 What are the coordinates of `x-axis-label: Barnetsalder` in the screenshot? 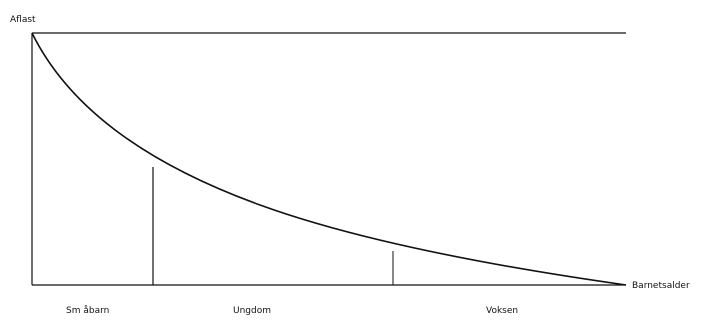 It's located at (661, 286).